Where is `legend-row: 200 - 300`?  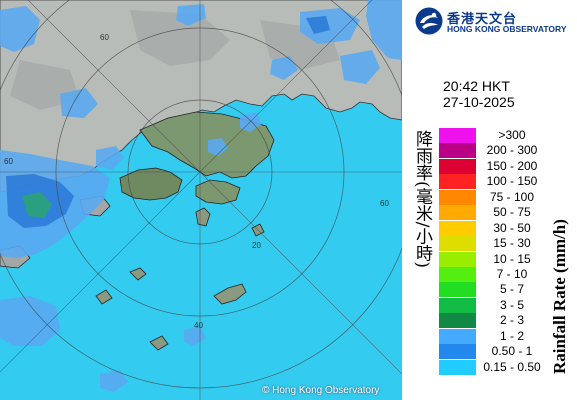 legend-row: 200 - 300 is located at coordinates (494, 151).